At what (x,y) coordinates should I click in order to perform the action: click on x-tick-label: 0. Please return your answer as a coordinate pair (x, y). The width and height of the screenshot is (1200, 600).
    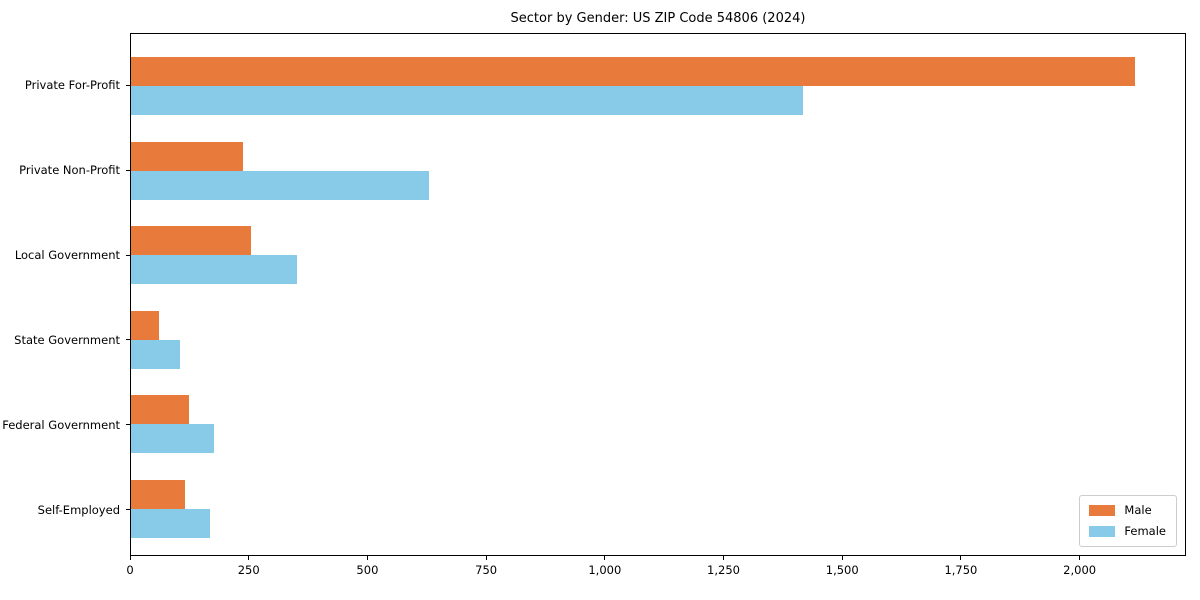
    Looking at the image, I should click on (130, 570).